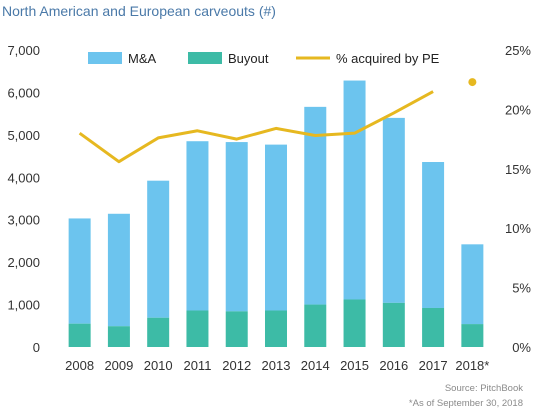 This screenshot has height=415, width=535. I want to click on bar-ma-2010, so click(158, 249).